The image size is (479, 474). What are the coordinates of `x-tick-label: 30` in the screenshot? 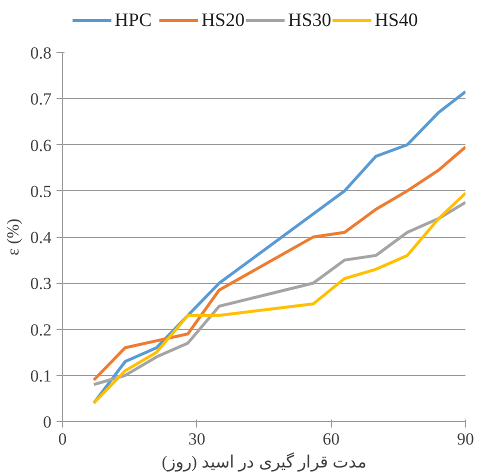 It's located at (197, 439).